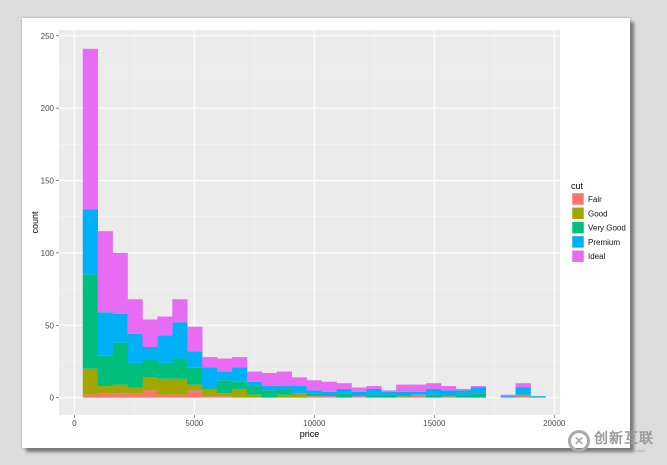 This screenshot has height=465, width=667. Describe the element at coordinates (620, 450) in the screenshot. I see `watermark-subtext: CHUANG XIN HU LIAN` at that location.